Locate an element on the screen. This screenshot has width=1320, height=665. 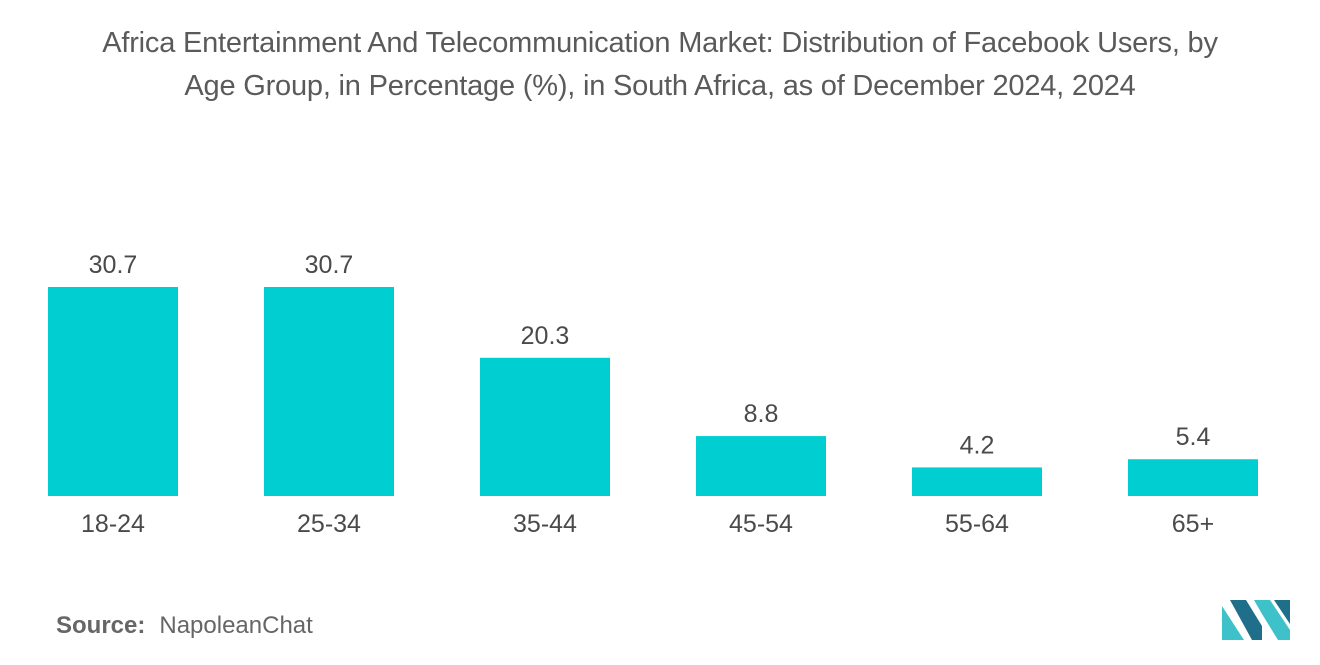
x-tick-label: 18-24 is located at coordinates (113, 524).